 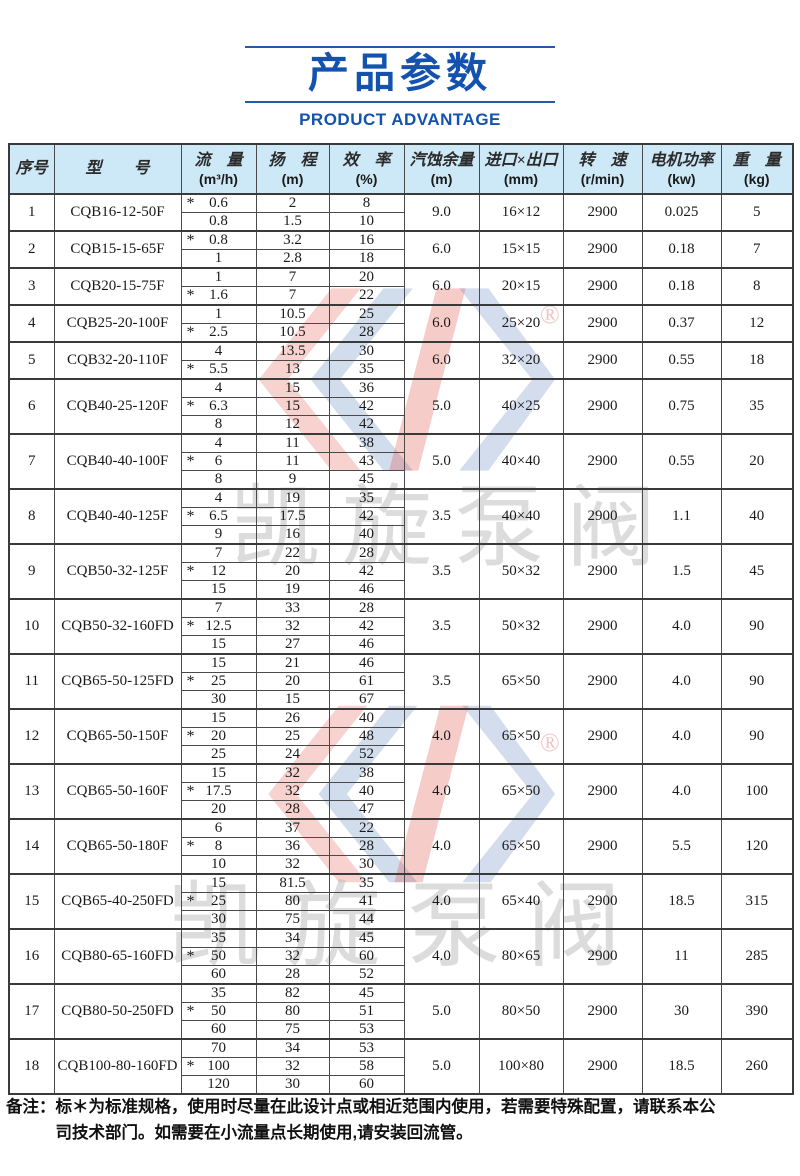 I want to click on head-cell: 22, so click(x=292, y=553).